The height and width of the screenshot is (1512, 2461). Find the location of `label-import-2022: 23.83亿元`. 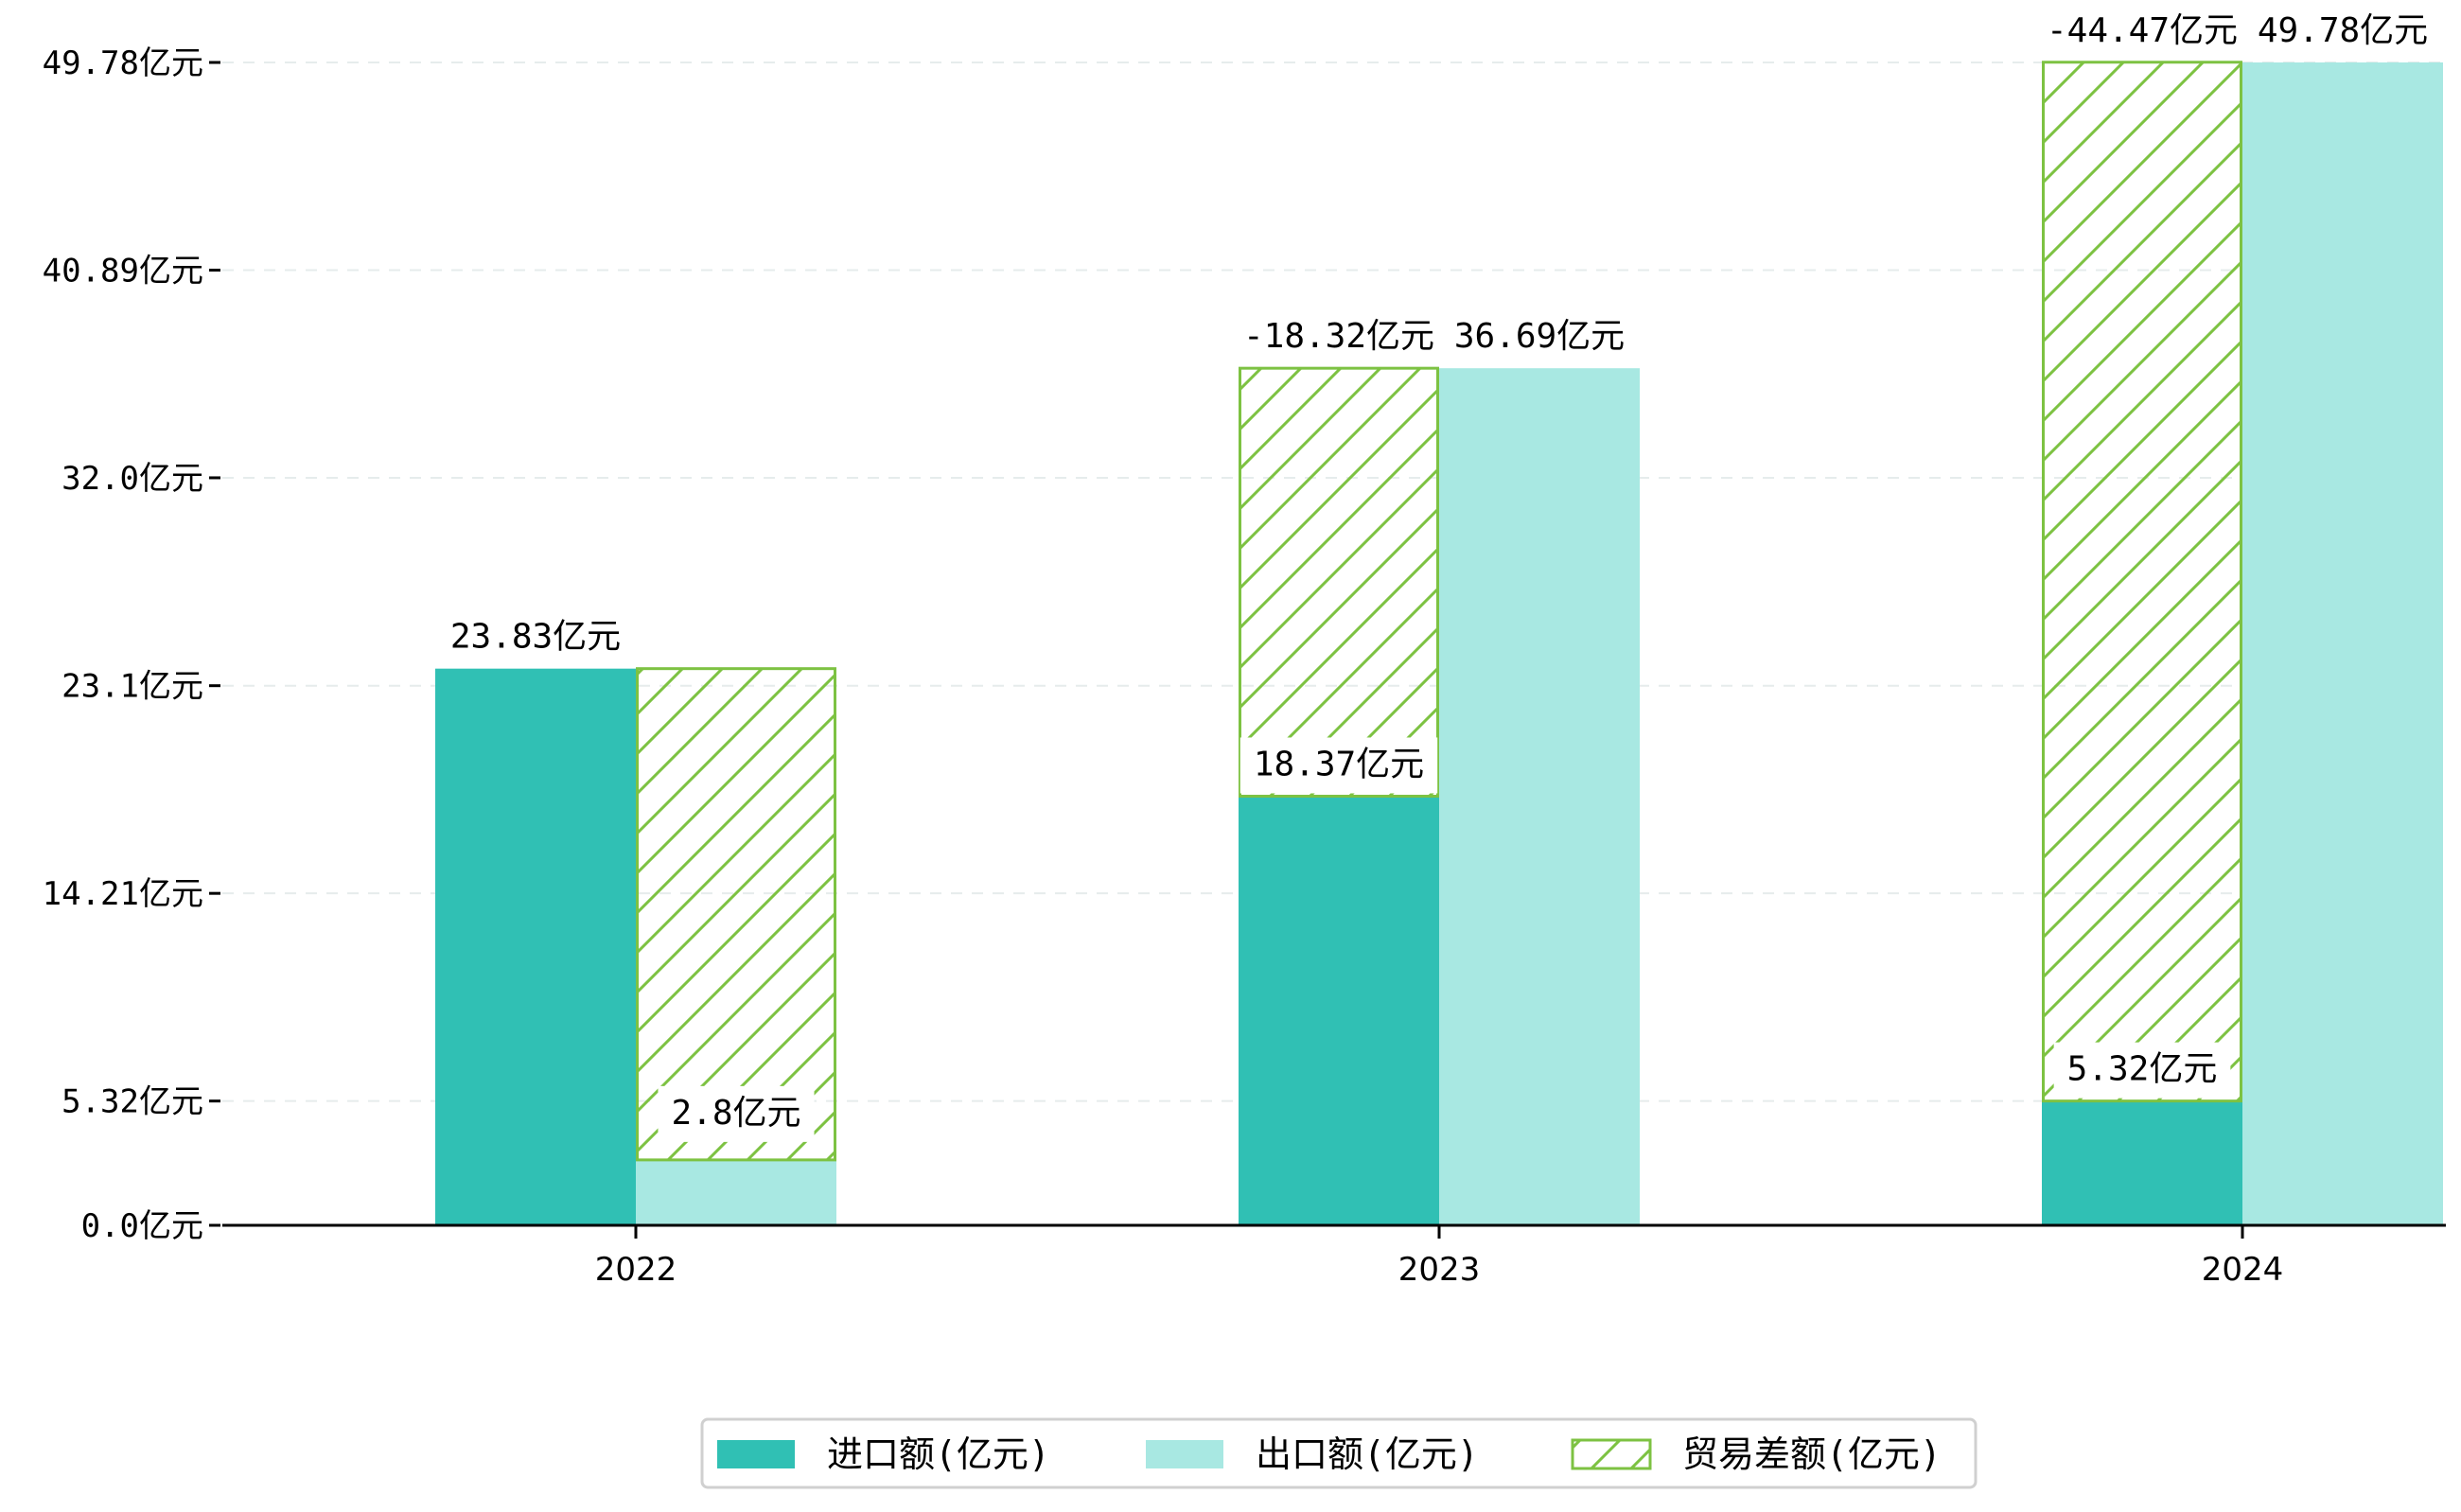

label-import-2022: 23.83亿元 is located at coordinates (535, 637).